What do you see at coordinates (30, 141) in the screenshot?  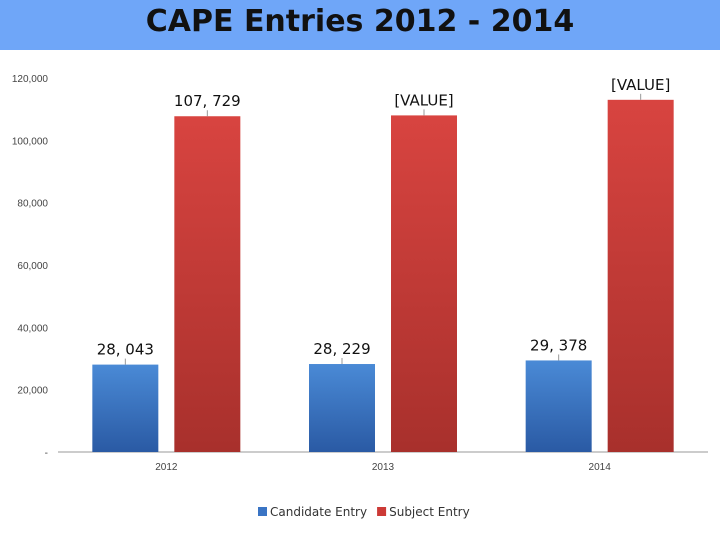 I see `y-tick-label: 100,000` at bounding box center [30, 141].